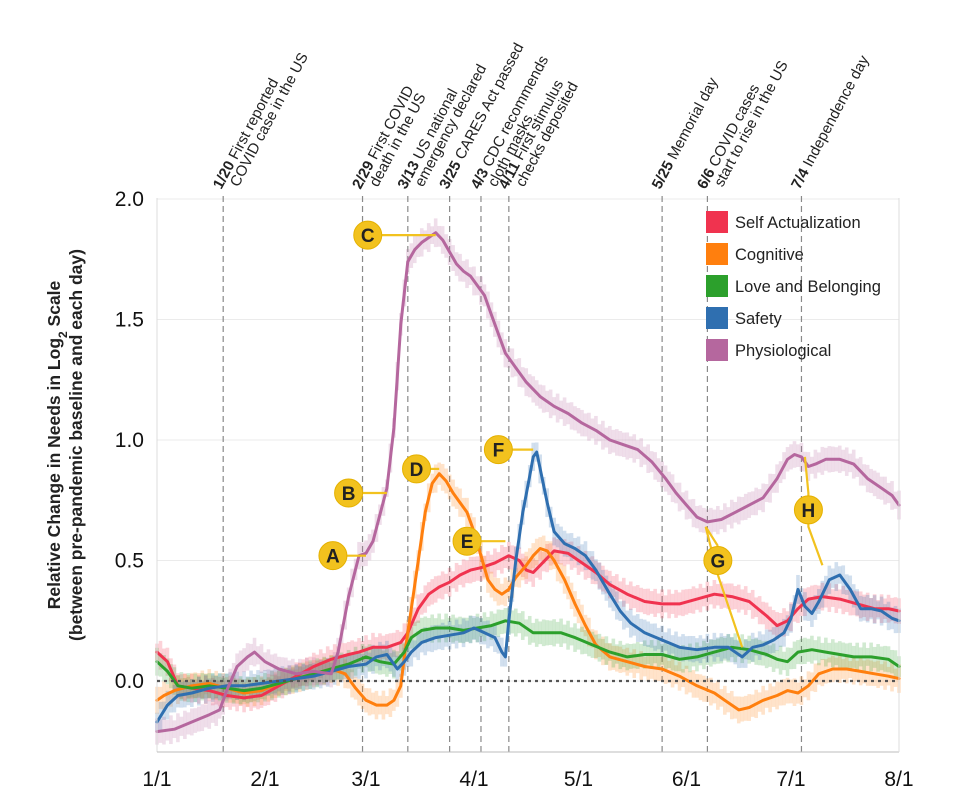 The height and width of the screenshot is (795, 976). I want to click on x-tick-label: 3/1, so click(365, 779).